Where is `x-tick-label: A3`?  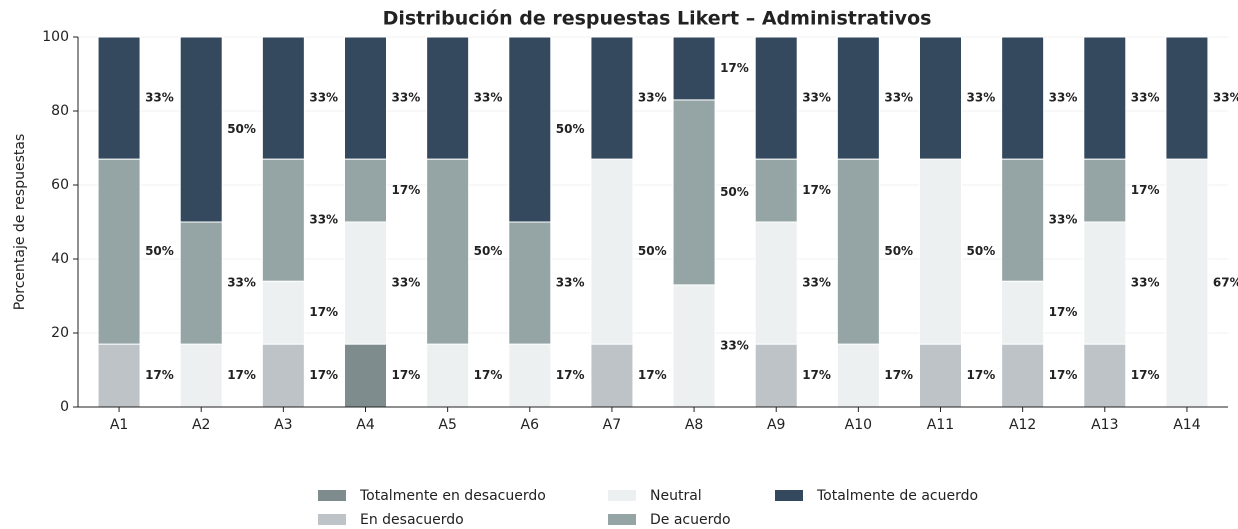 x-tick-label: A3 is located at coordinates (283, 425).